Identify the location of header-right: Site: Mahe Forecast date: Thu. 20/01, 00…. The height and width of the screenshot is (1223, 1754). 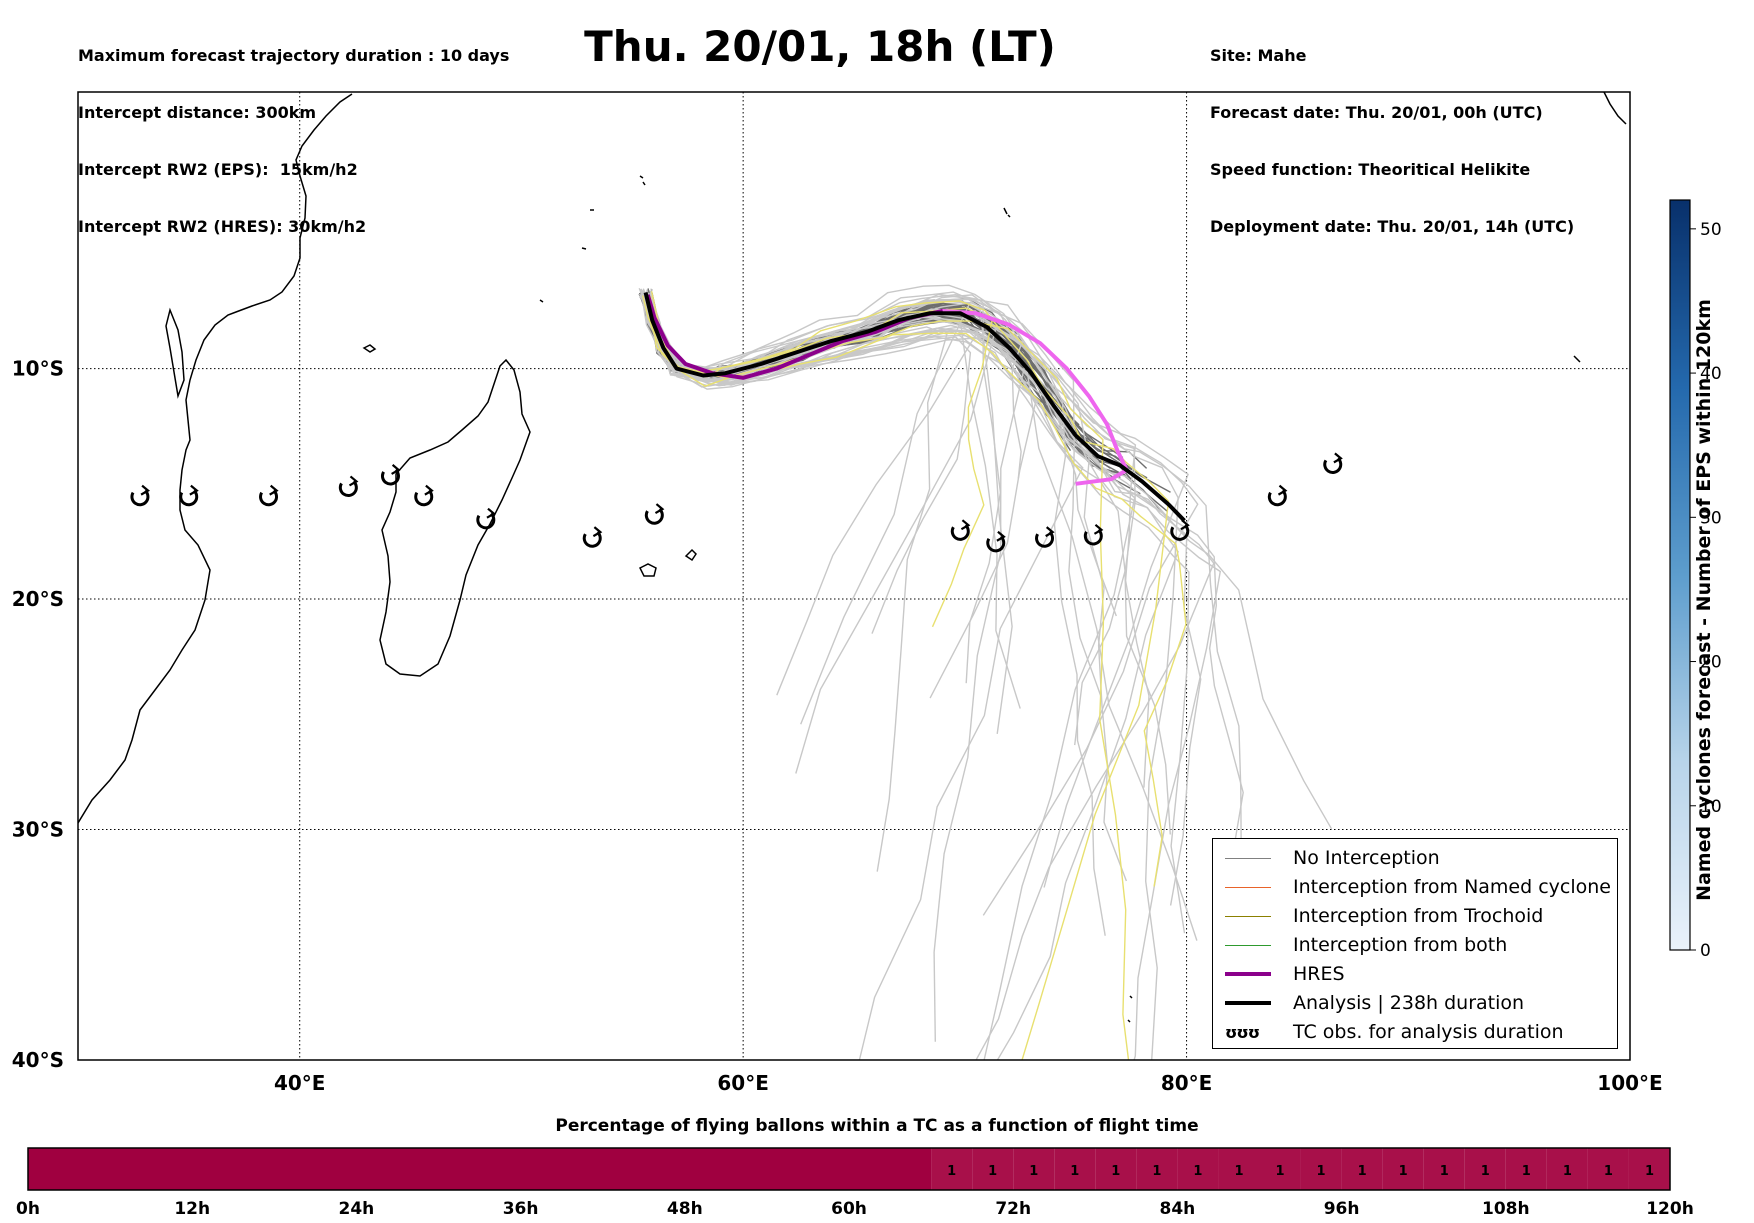
(1392, 131).